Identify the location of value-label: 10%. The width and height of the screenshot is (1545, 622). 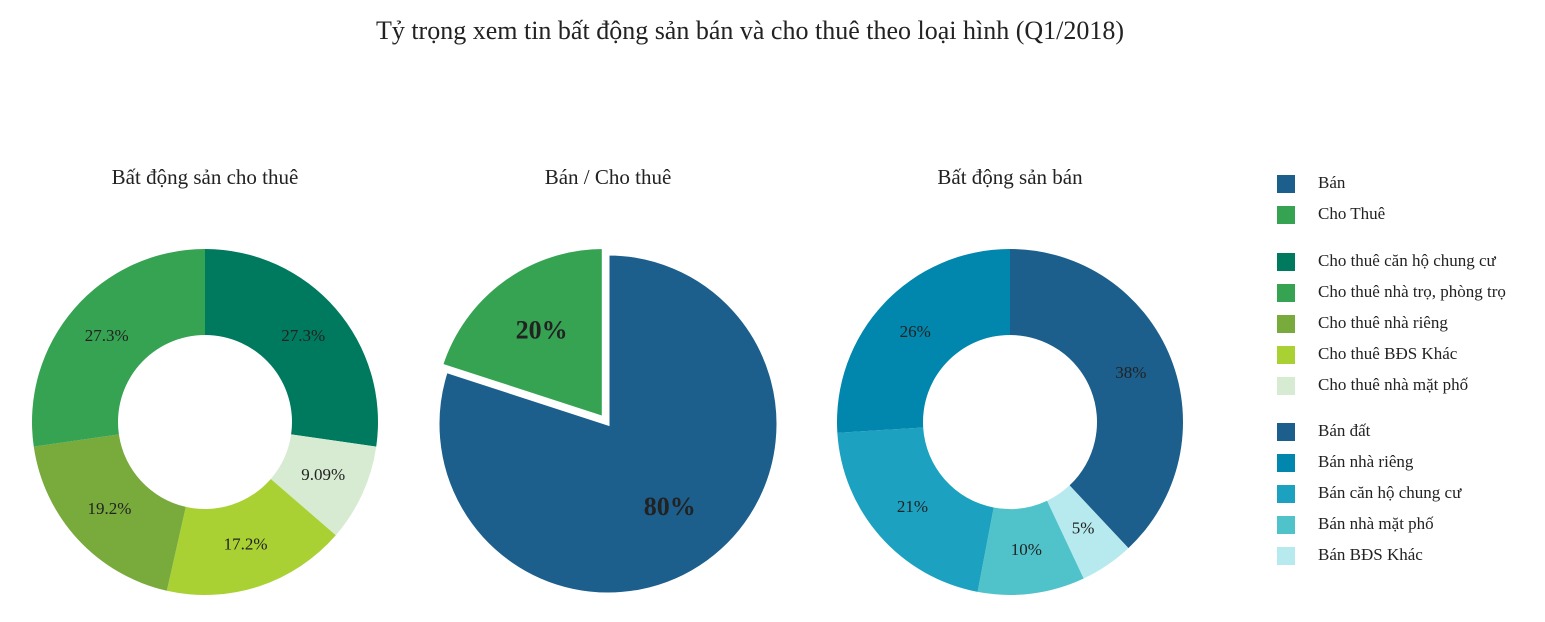
(1026, 549).